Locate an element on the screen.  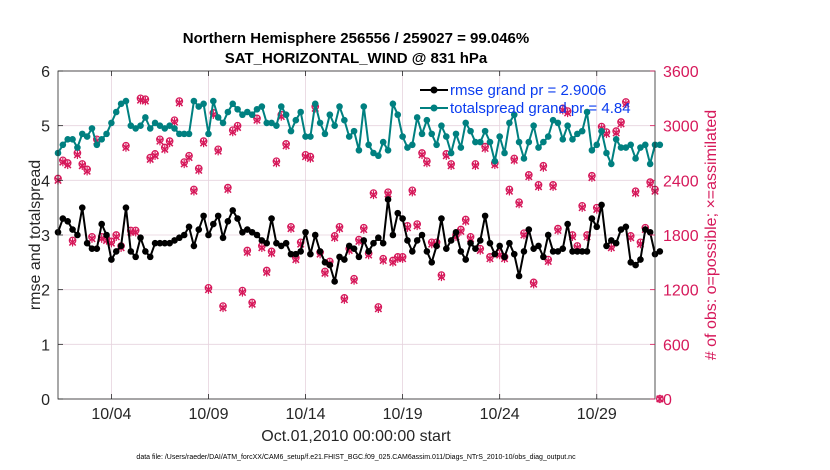
y-tick-label-right: 1200 is located at coordinates (681, 291).